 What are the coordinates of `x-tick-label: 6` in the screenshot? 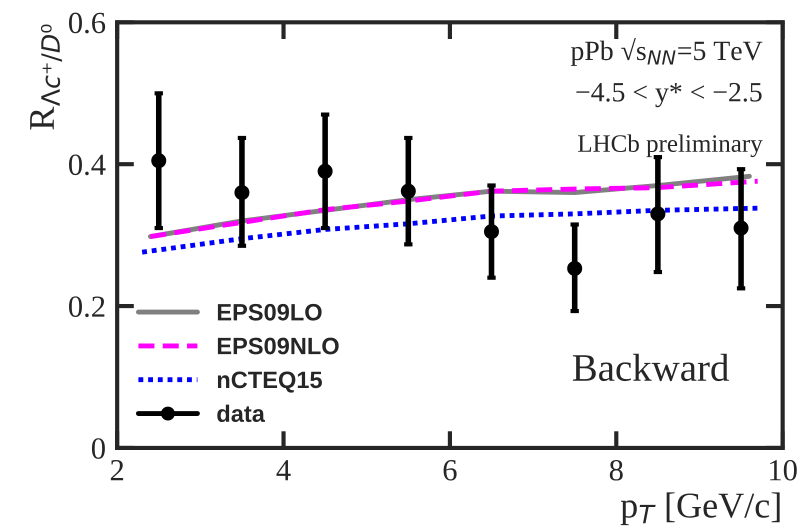 It's located at (450, 470).